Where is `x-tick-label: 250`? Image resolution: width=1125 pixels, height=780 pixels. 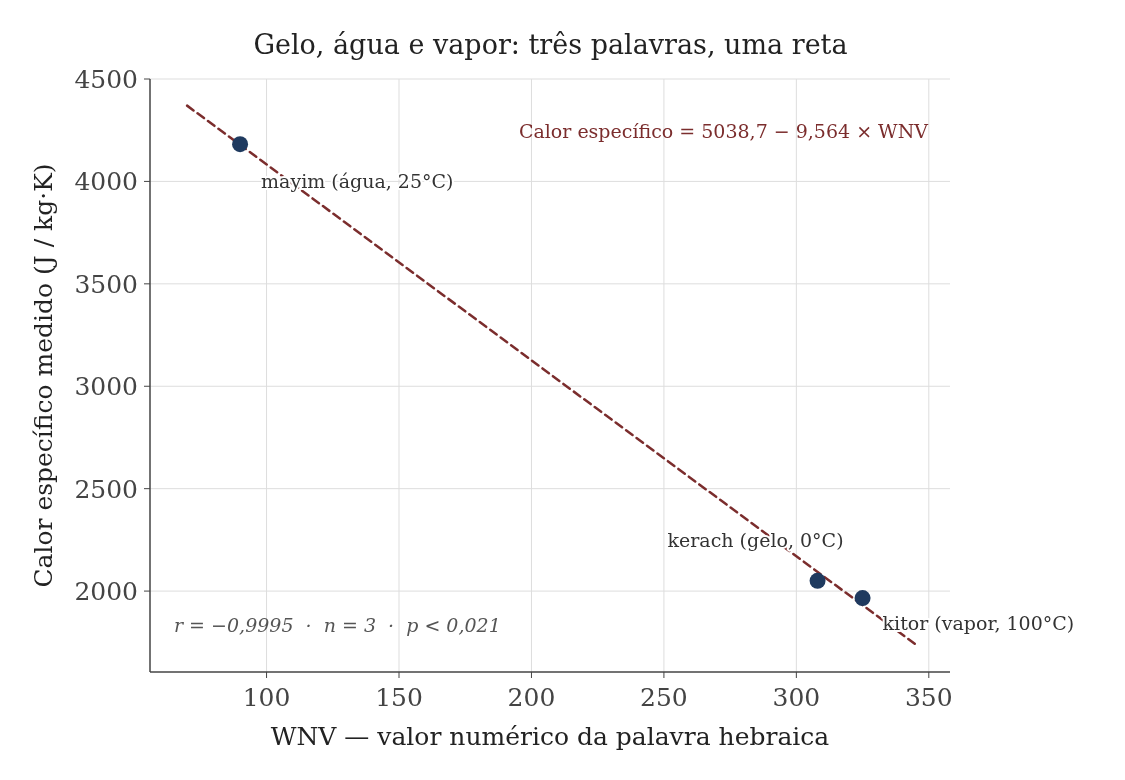 x-tick-label: 250 is located at coordinates (664, 697).